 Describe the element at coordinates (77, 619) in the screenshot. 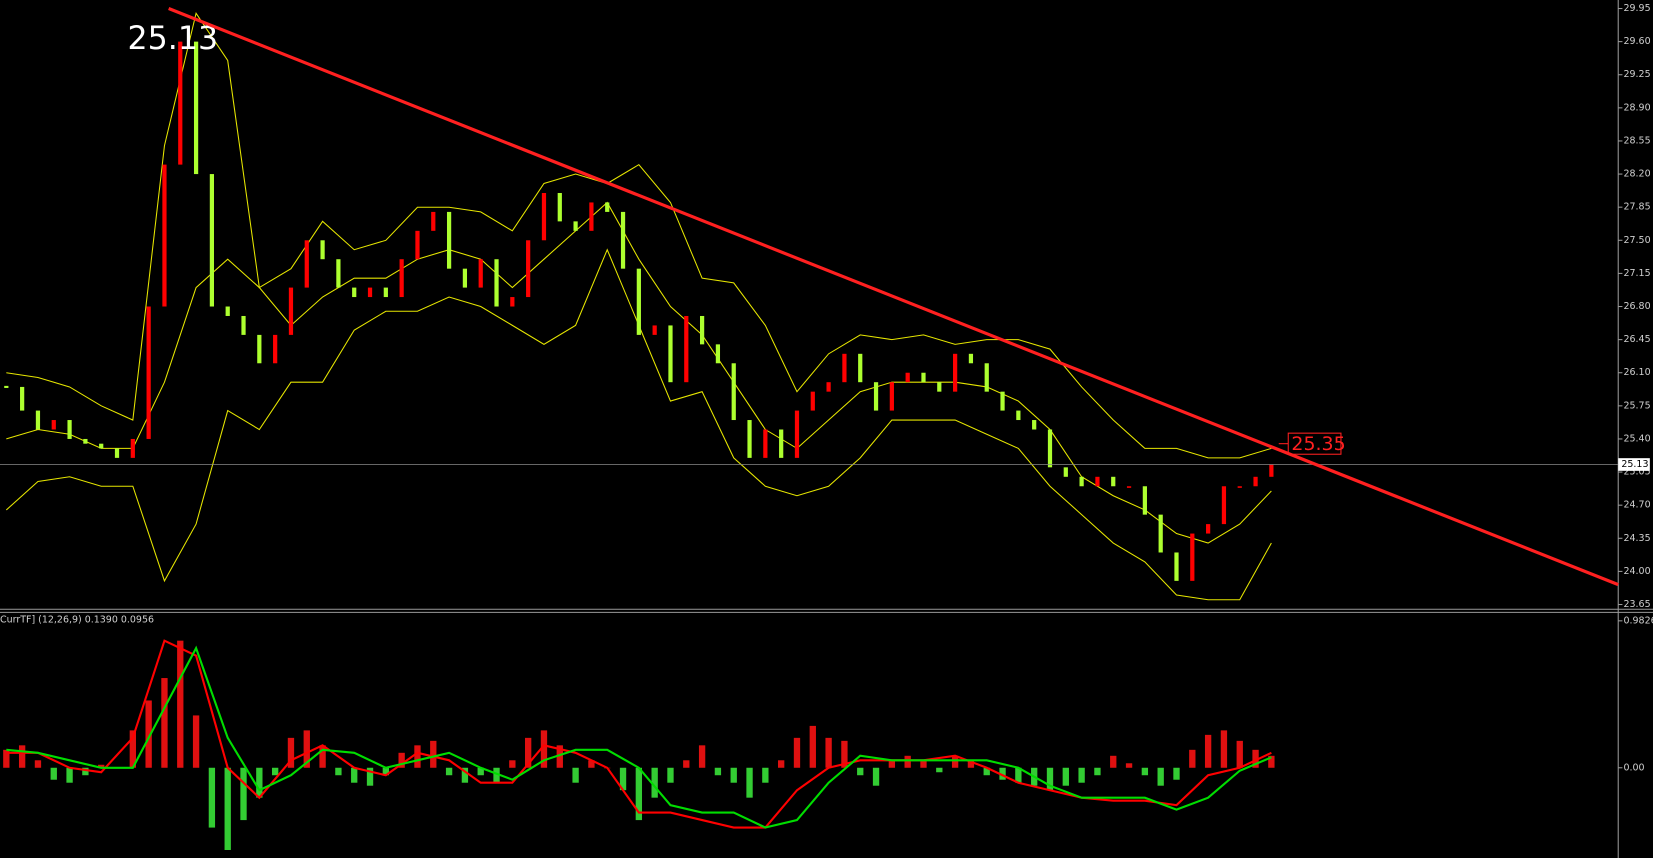

I see `indicator-label: CurrTF] (12,26,9) 0.1390 0.0956` at that location.